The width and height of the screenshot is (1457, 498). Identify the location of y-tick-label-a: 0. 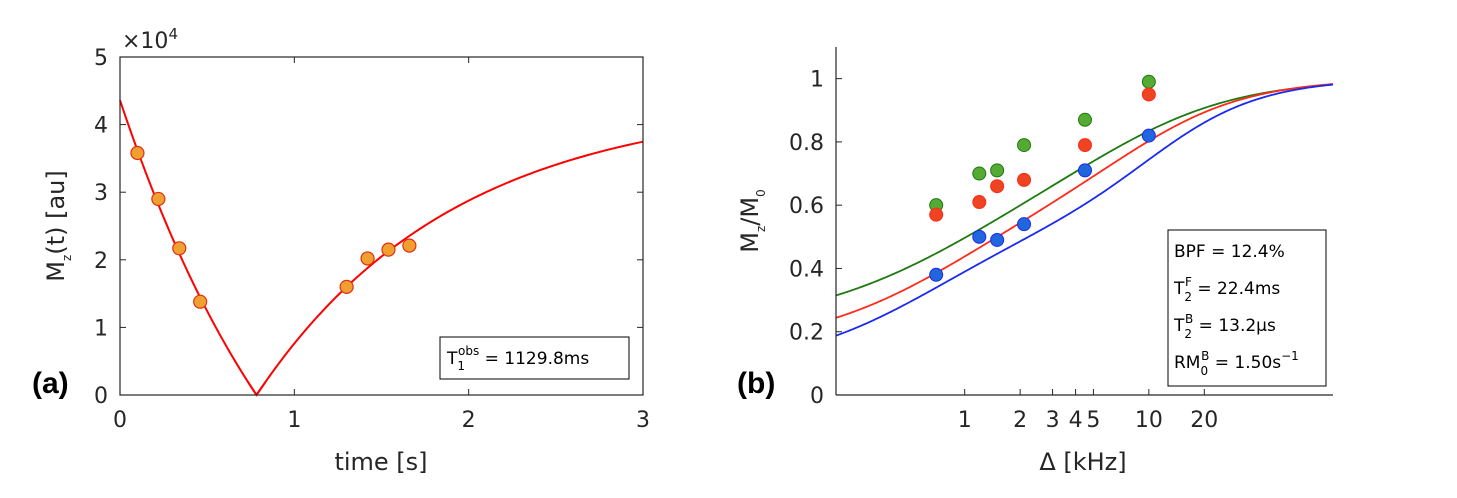
(101, 396).